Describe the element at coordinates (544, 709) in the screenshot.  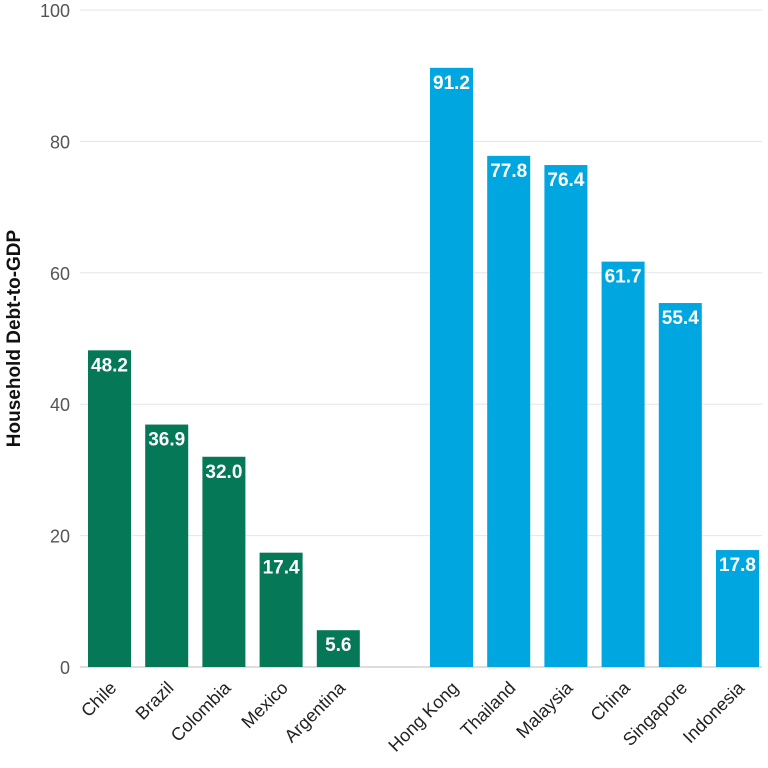
I see `category-label-malaysia: Malaysia` at that location.